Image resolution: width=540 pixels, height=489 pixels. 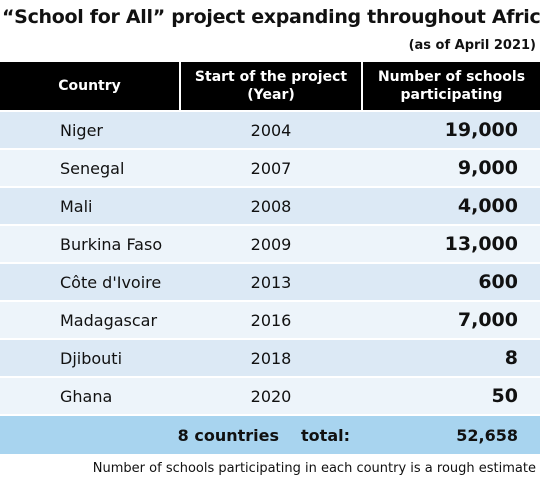 I want to click on column-header: Number of schools participating, so click(x=450, y=86).